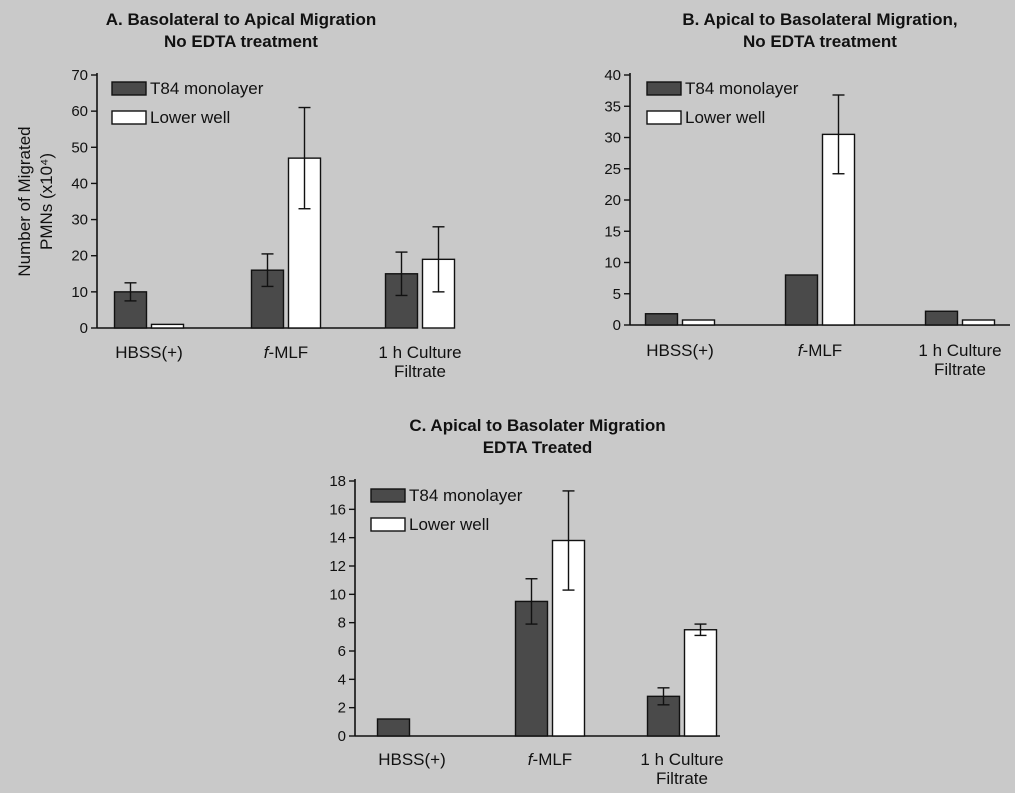  I want to click on chart-title: C. Apical to Basolater Migration, so click(537, 425).